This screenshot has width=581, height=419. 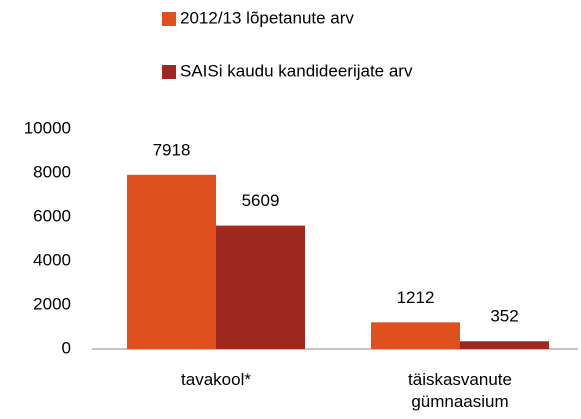 I want to click on value-label: 5609, so click(x=261, y=200).